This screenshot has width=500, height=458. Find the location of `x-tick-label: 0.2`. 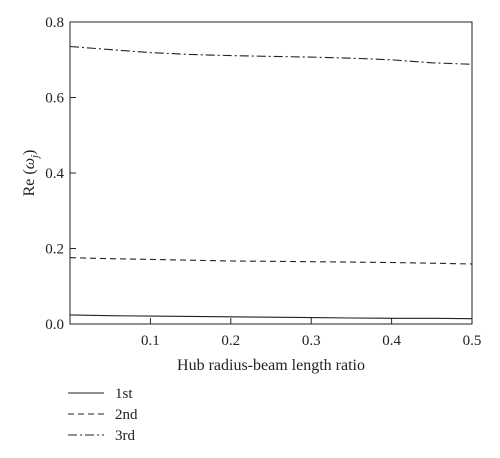

x-tick-label: 0.2 is located at coordinates (230, 341).